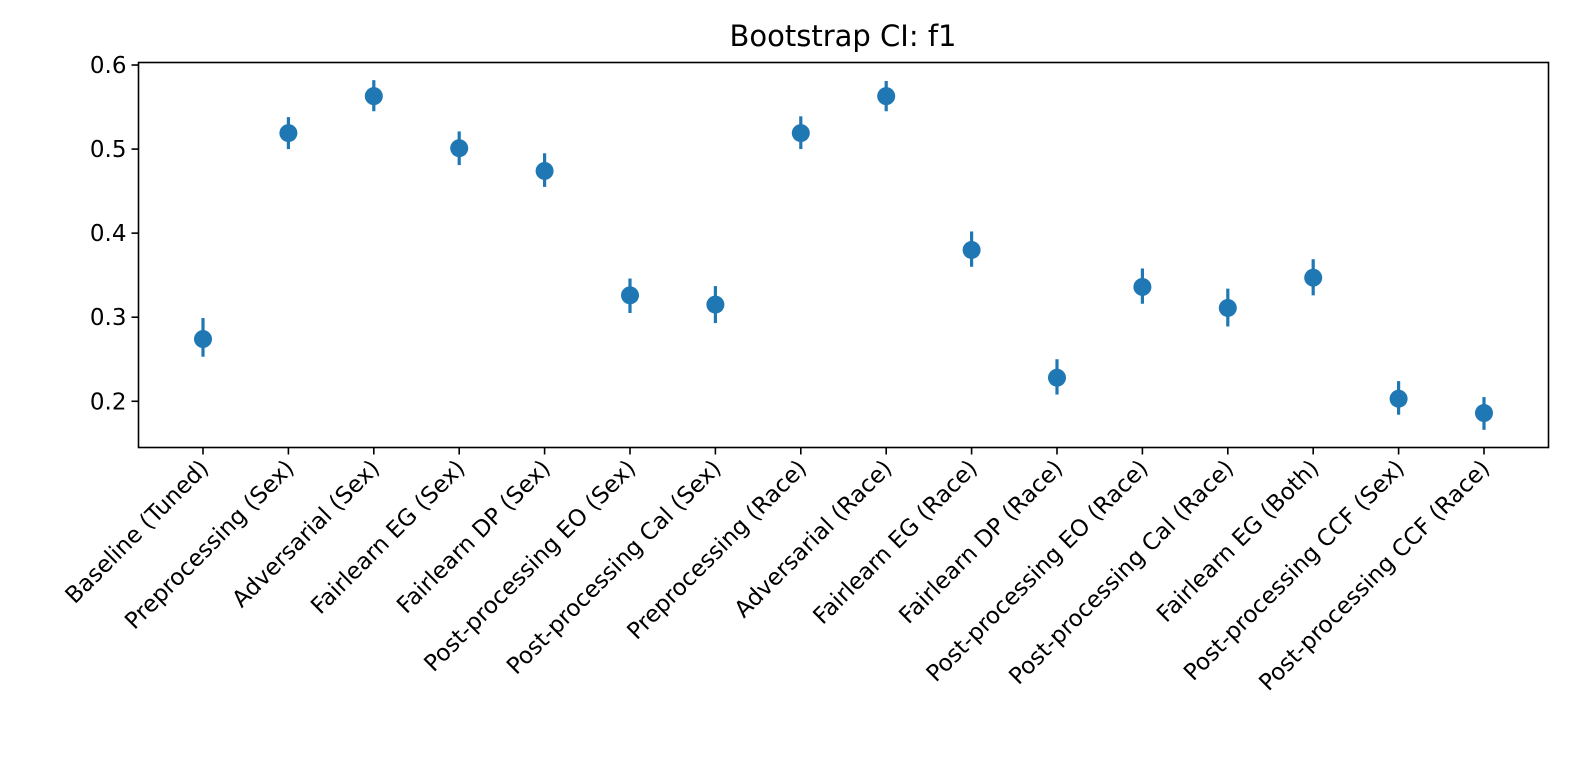 The width and height of the screenshot is (1572, 777). What do you see at coordinates (842, 36) in the screenshot?
I see `chart-title: Bootstrap CI: f1` at bounding box center [842, 36].